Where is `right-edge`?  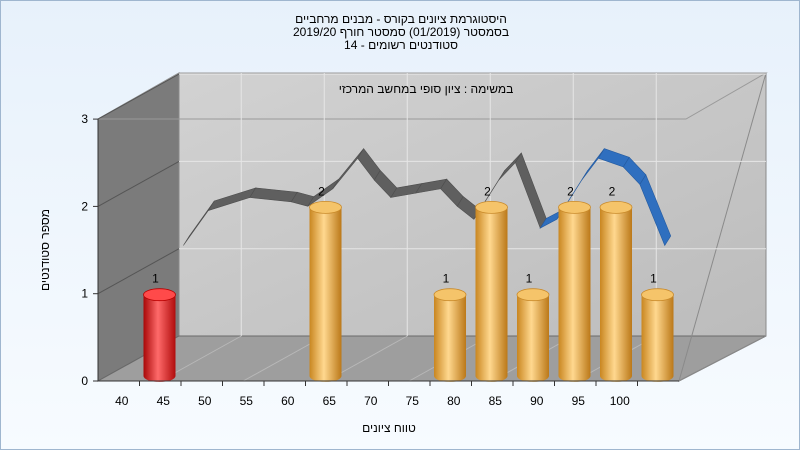 right-edge is located at coordinates (722, 227).